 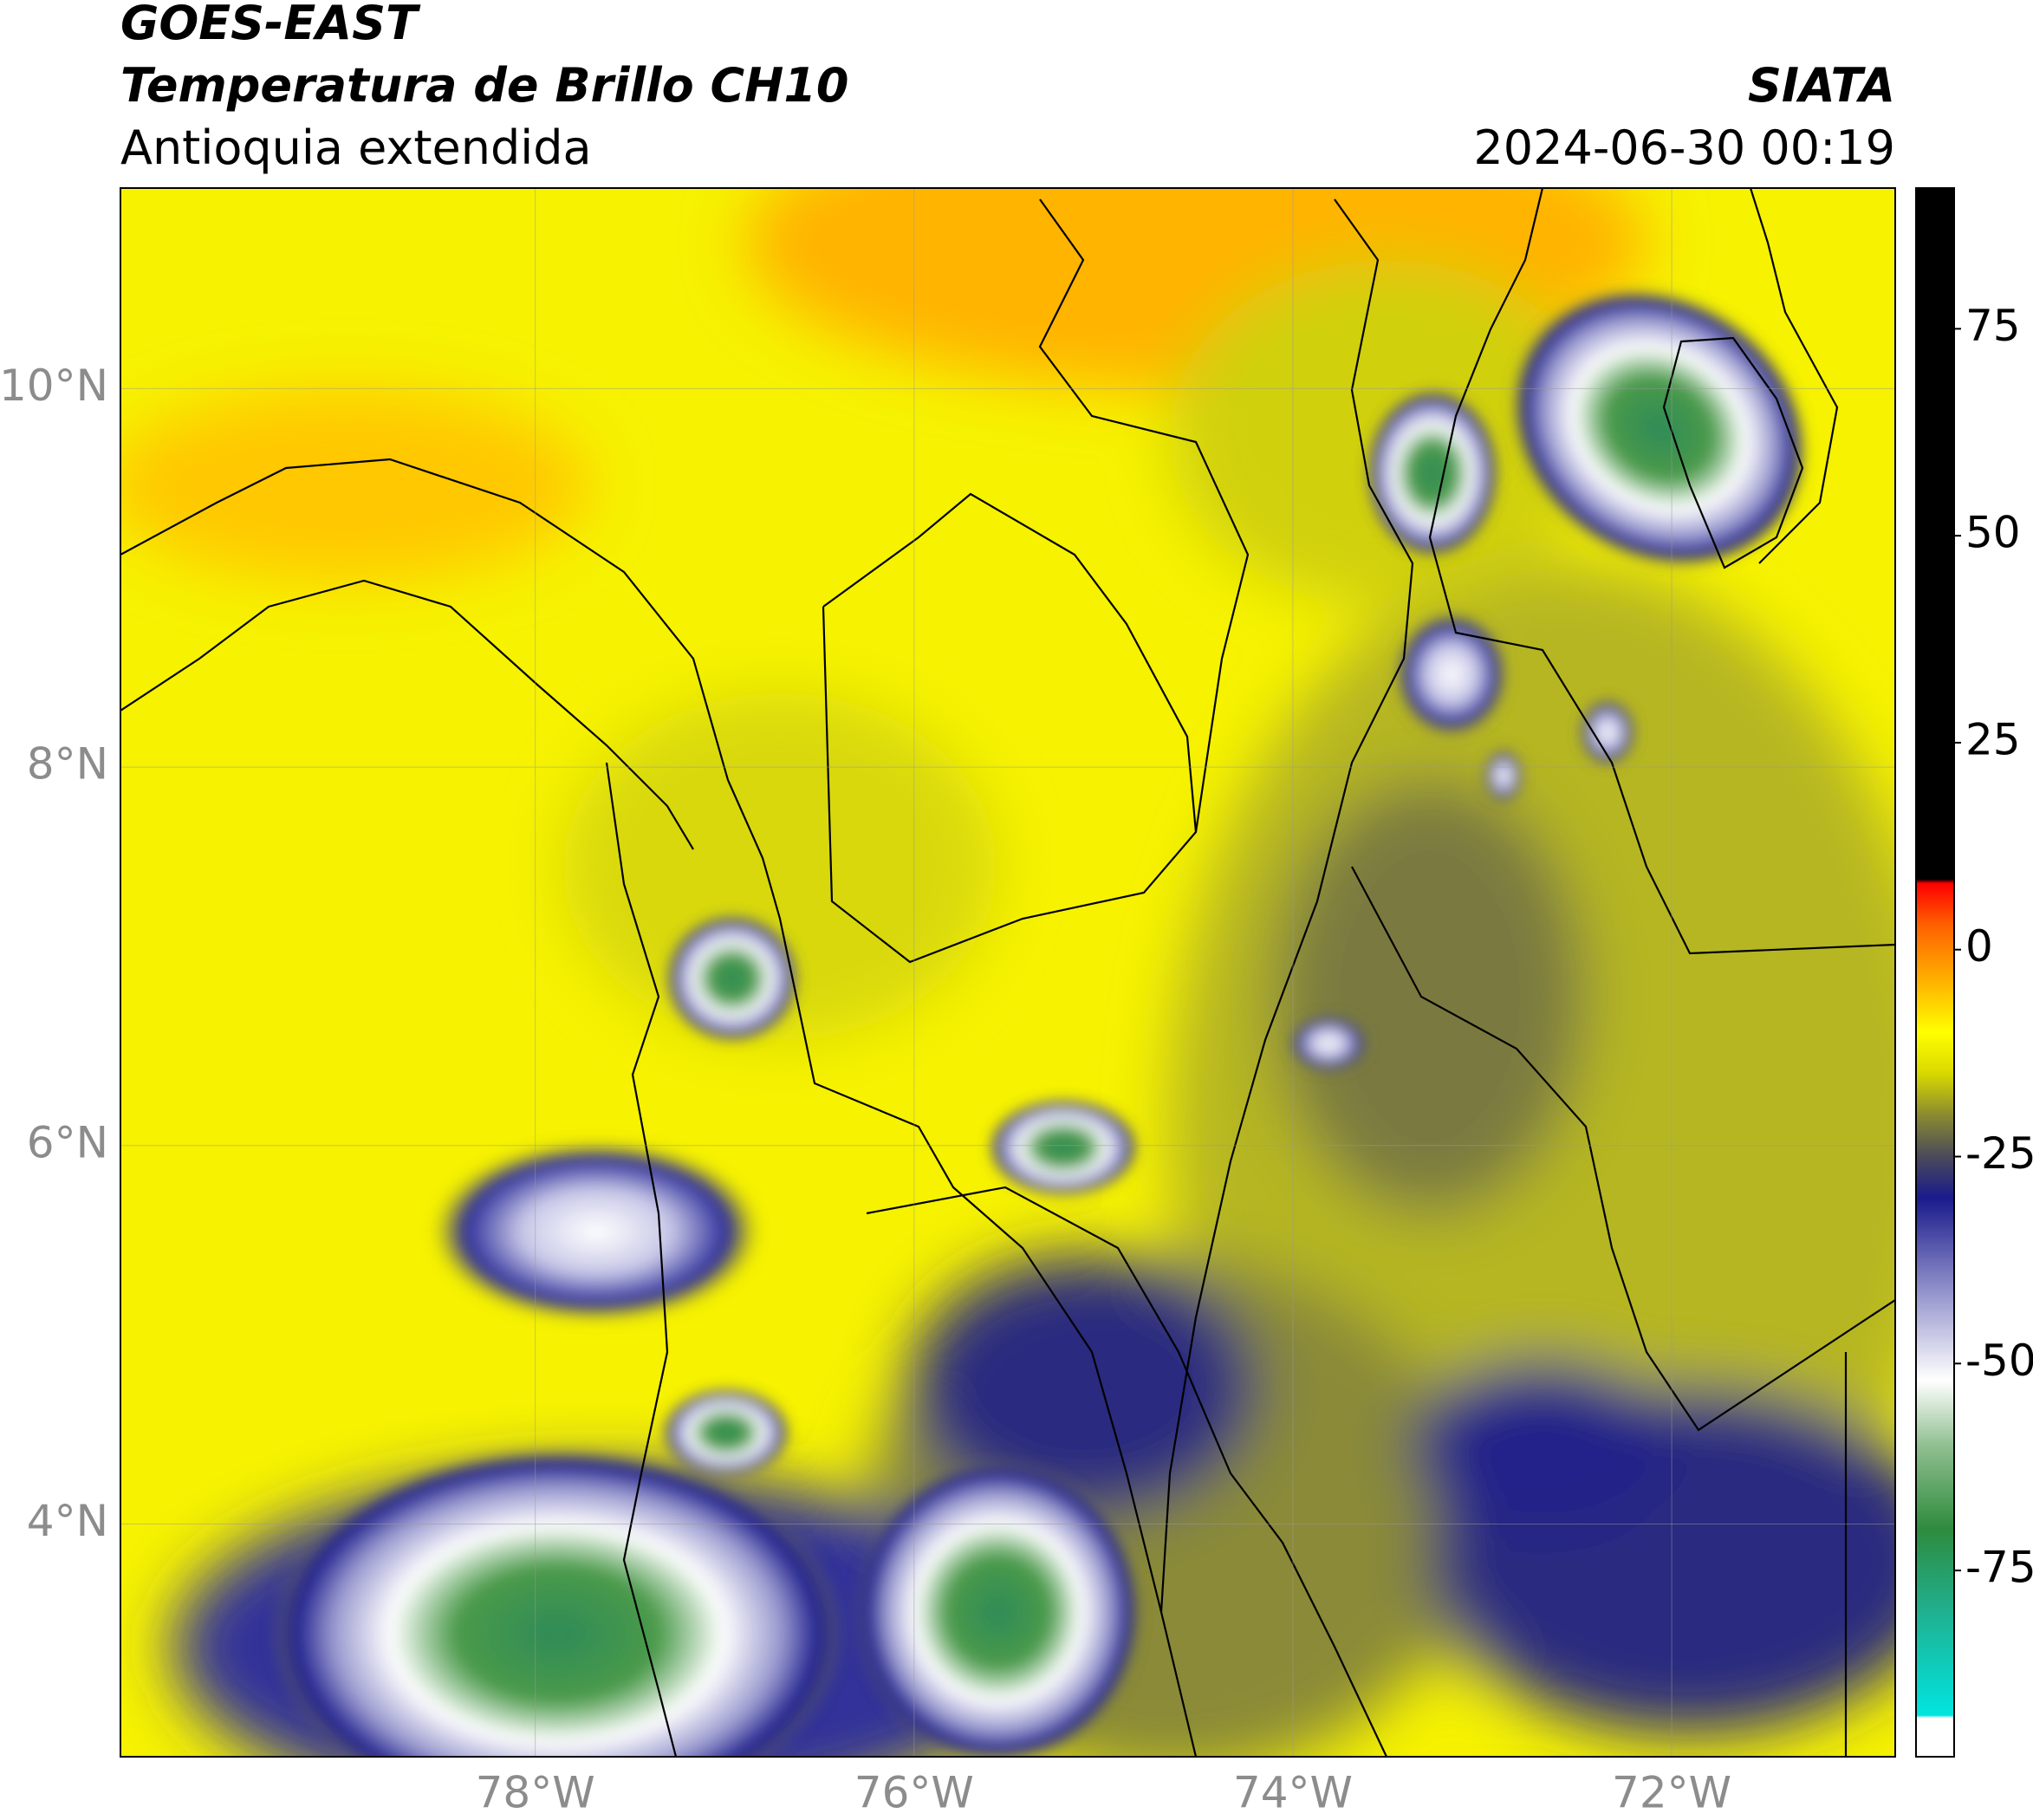 I want to click on x-tick-label: 78°W, so click(x=535, y=1793).